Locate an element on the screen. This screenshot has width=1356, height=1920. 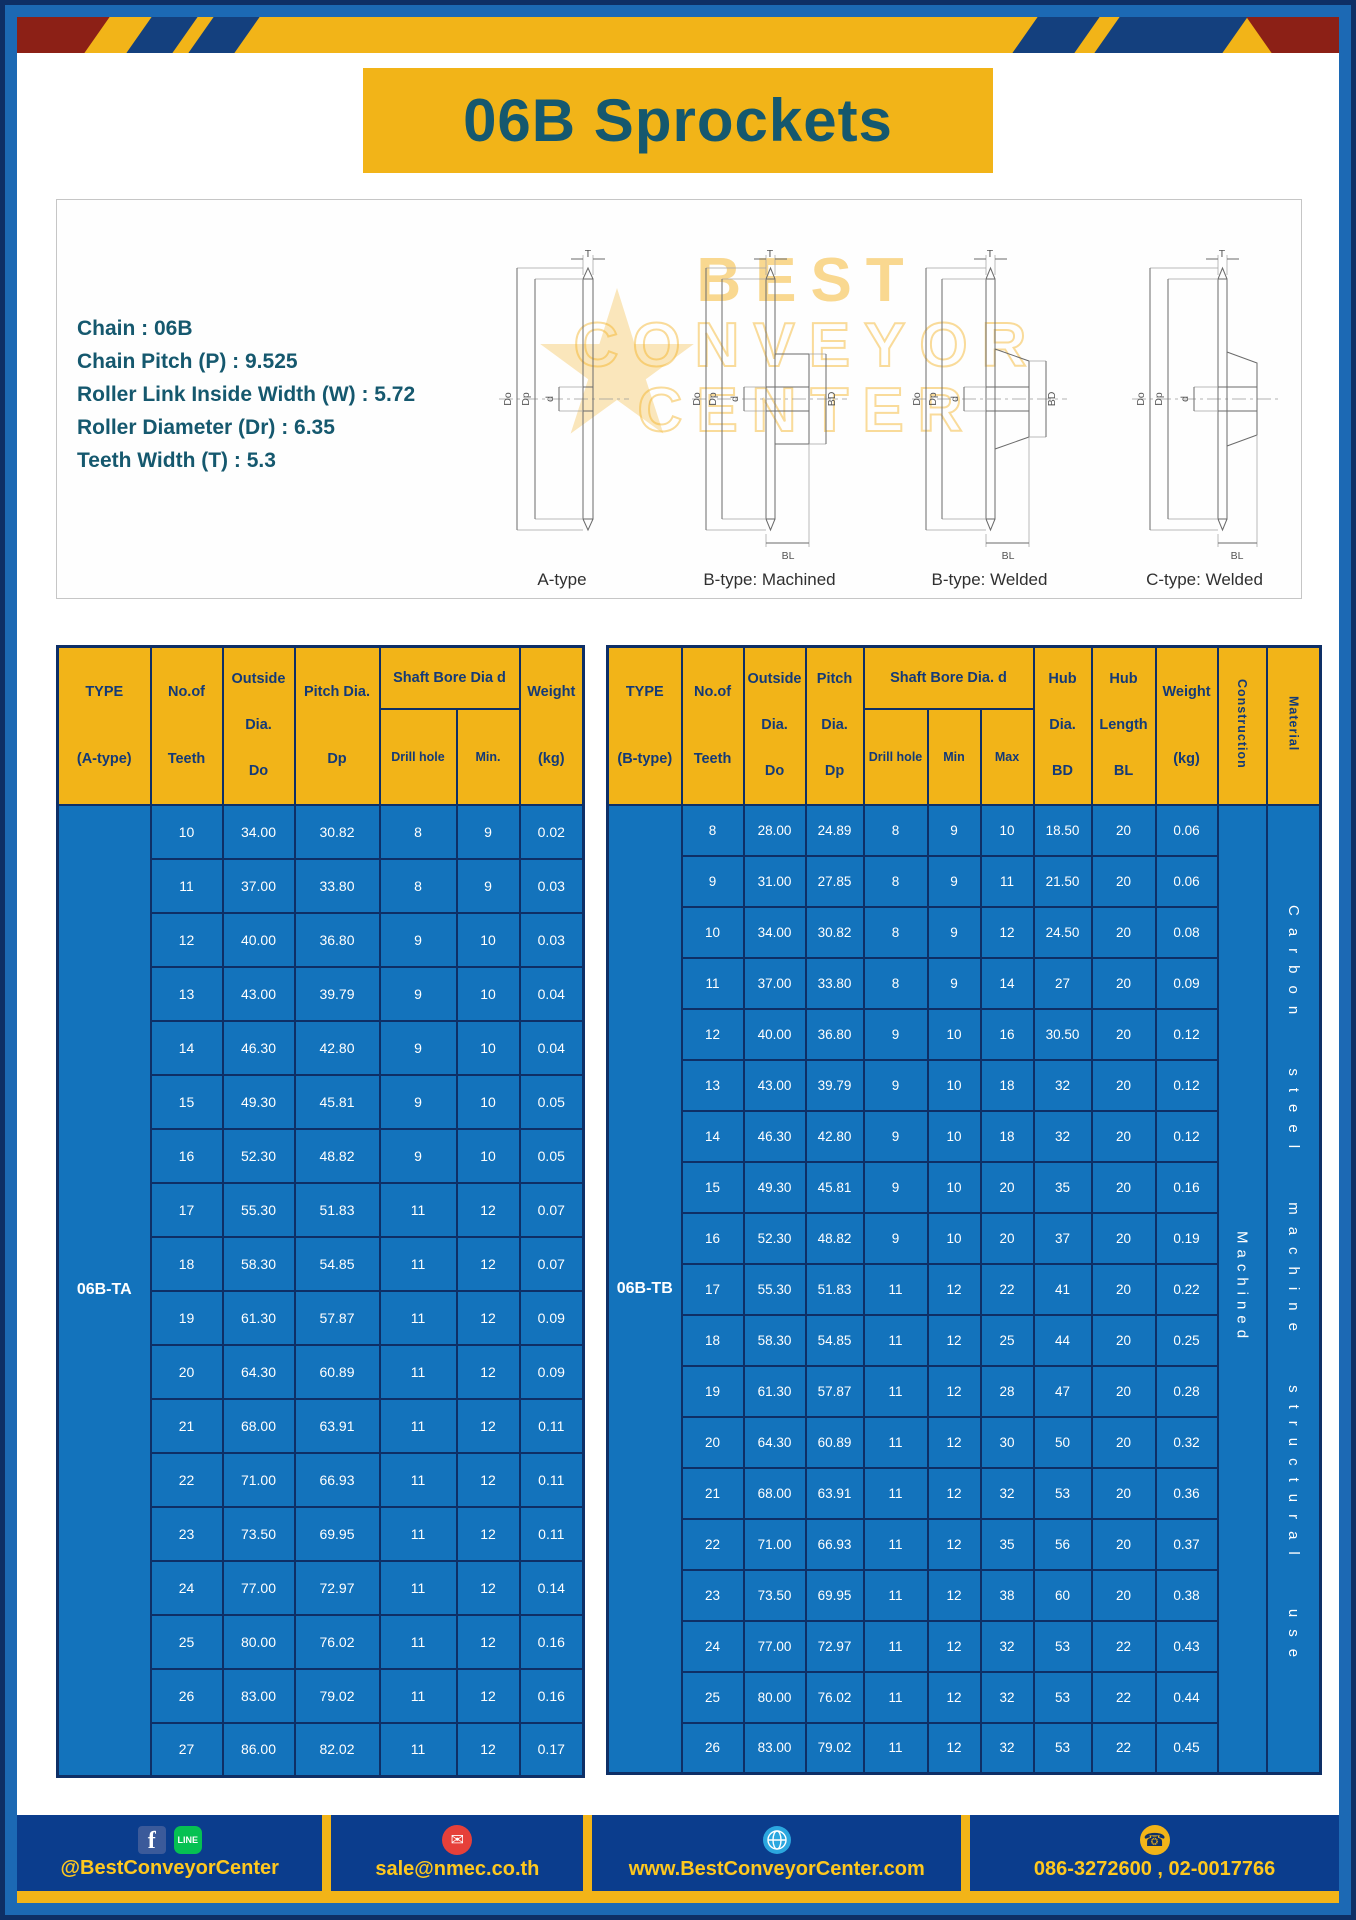
phone-numbers: 086-3272600 , 02-0017766 is located at coordinates (1154, 1869).